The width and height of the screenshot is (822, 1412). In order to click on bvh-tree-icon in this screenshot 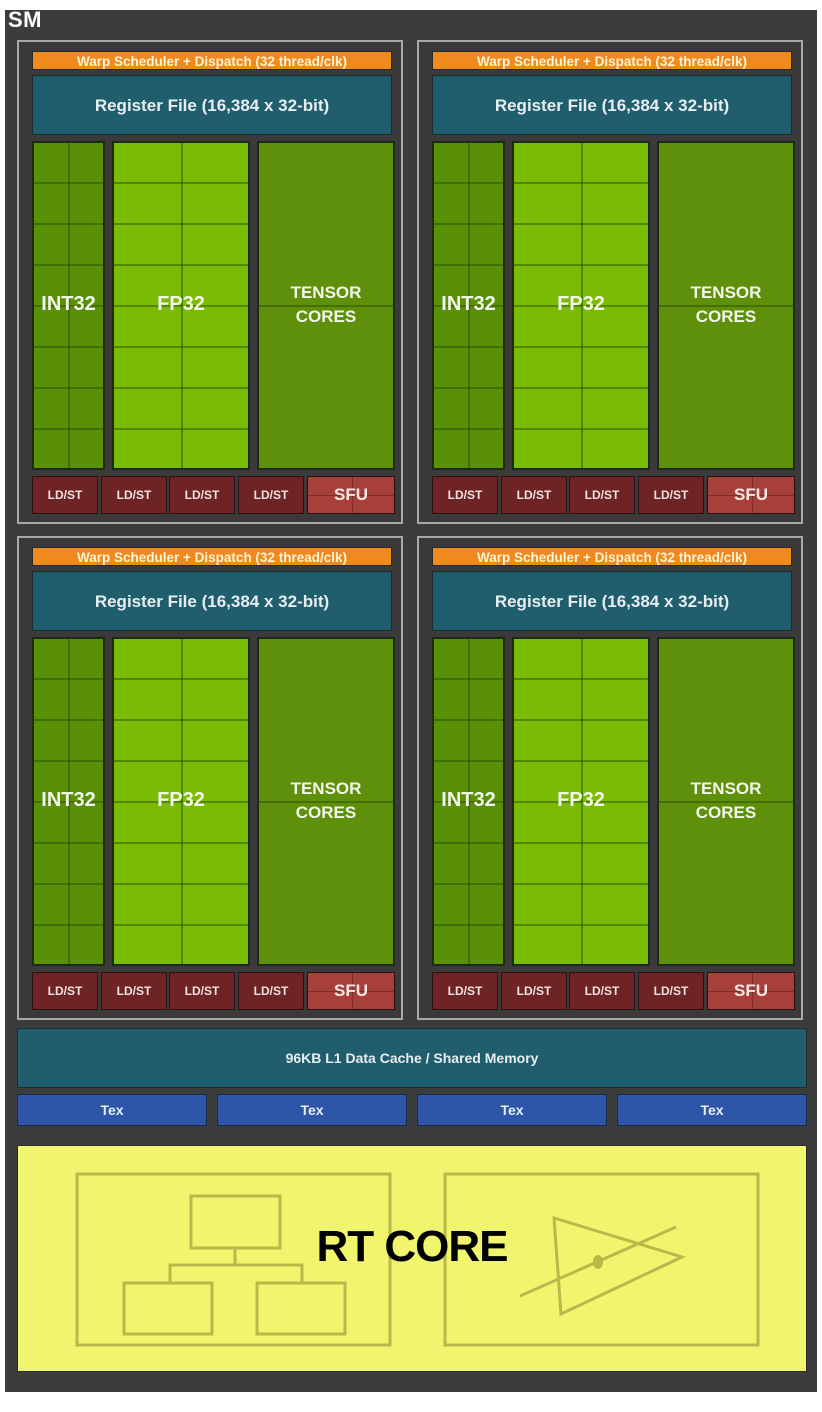, I will do `click(233, 1259)`.